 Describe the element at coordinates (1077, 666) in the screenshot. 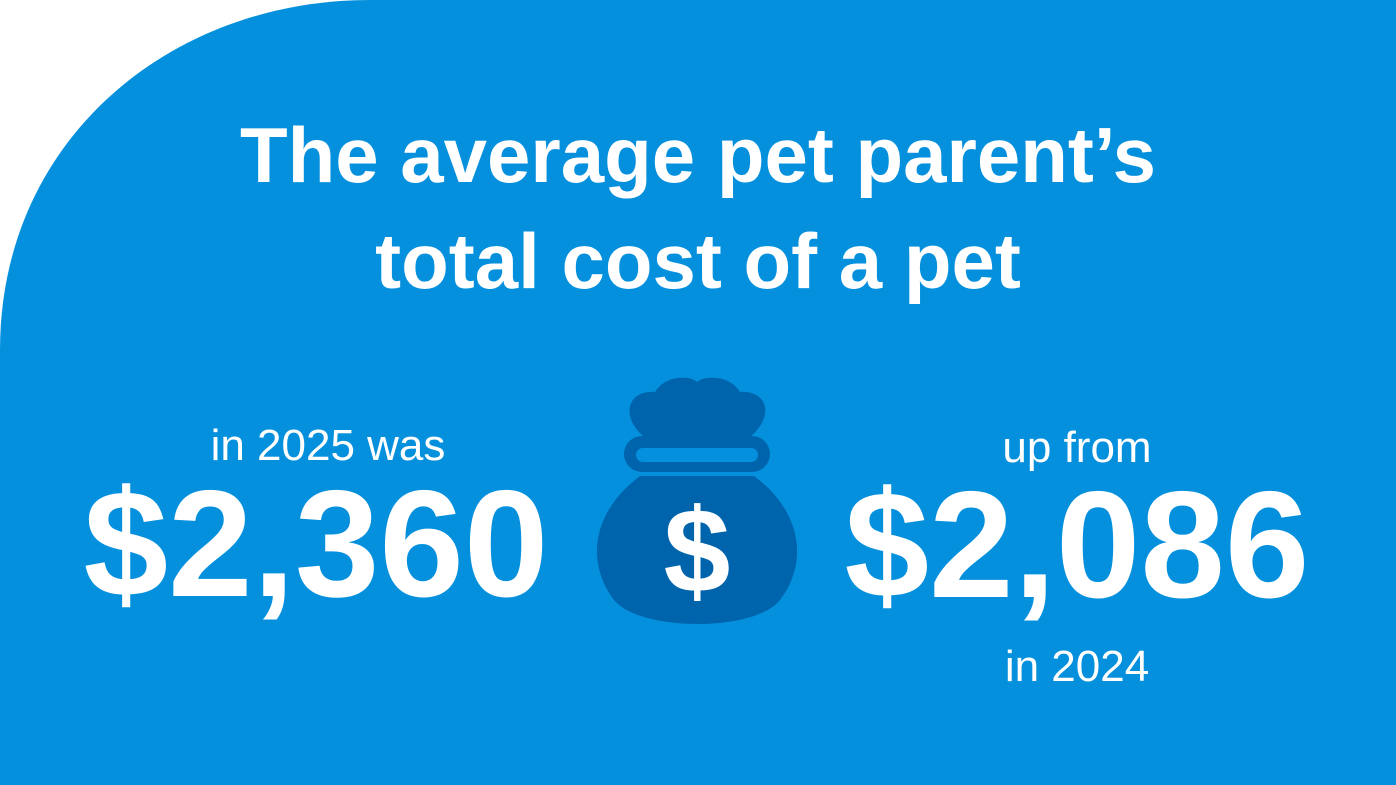

I see `previous-year-label: in 2024` at that location.